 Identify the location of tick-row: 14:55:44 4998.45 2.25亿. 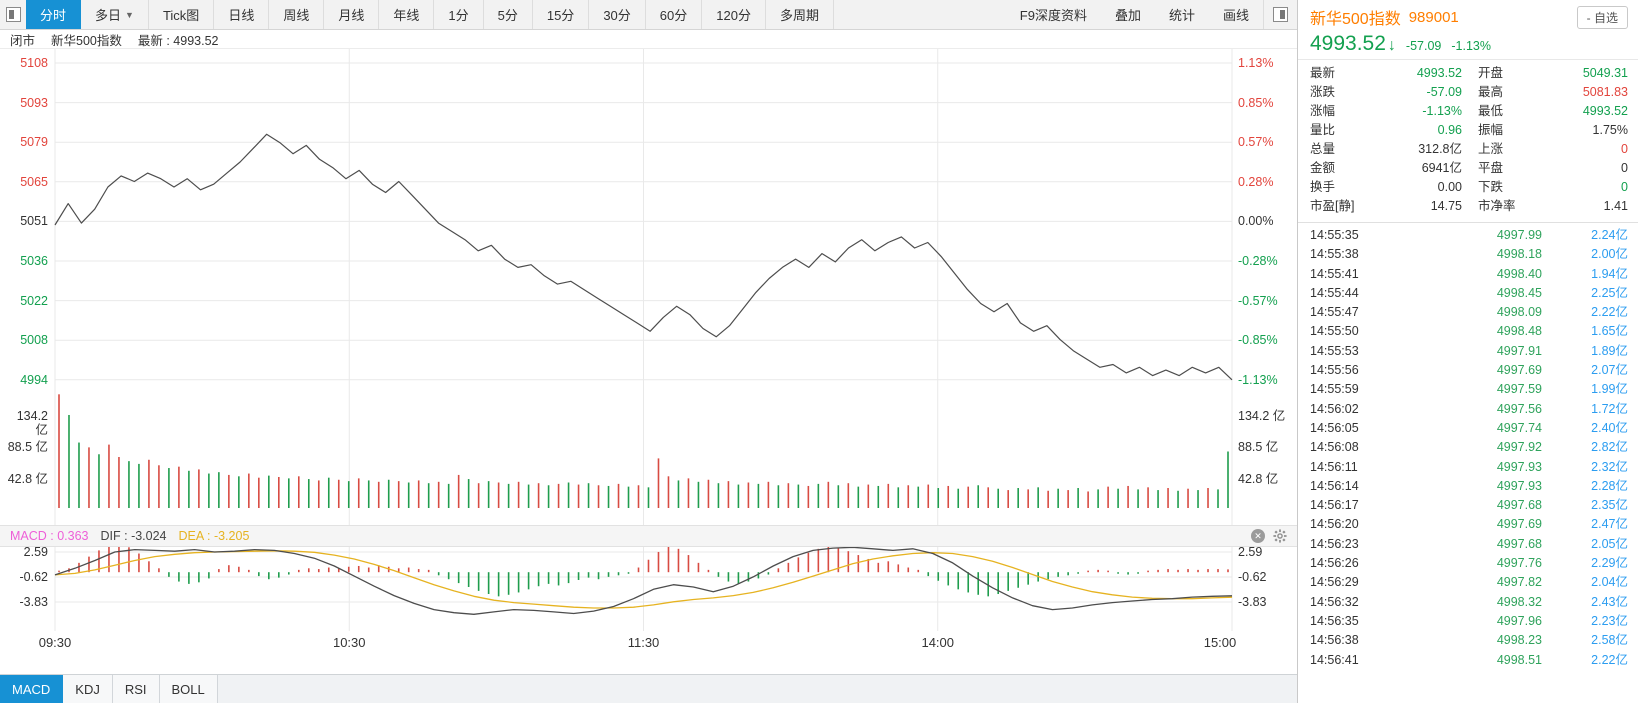
(1469, 293).